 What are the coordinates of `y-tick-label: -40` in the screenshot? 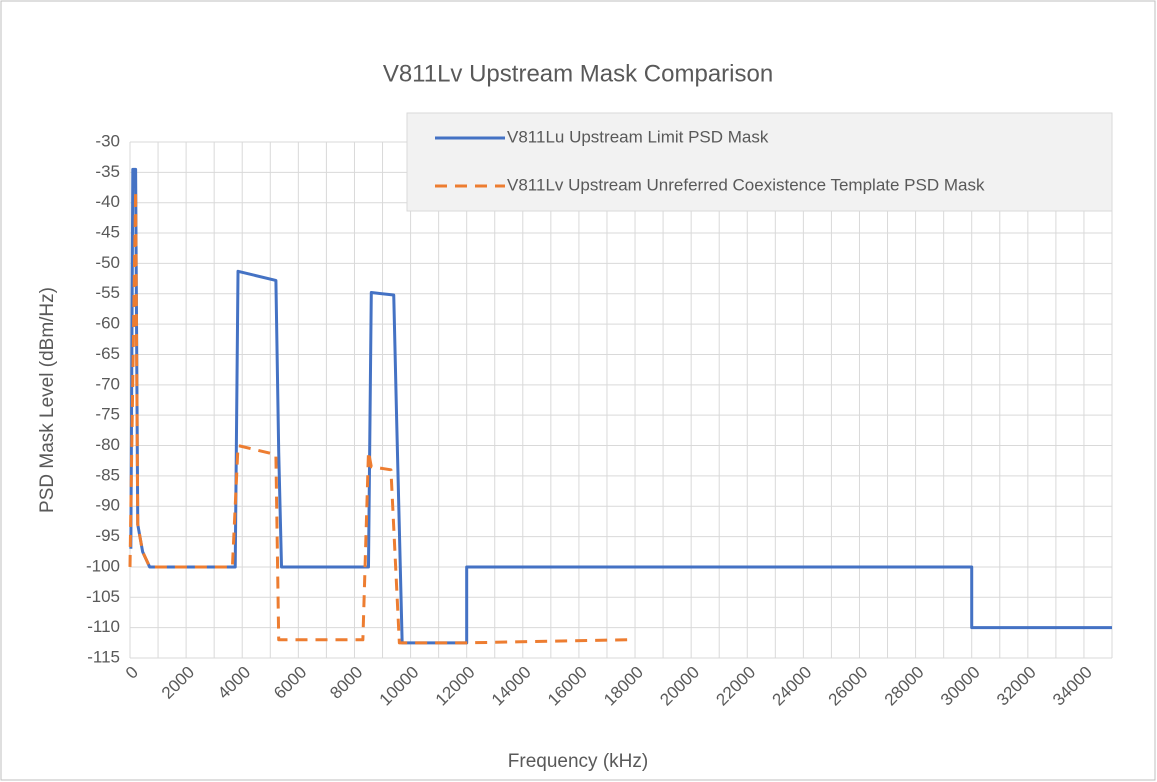 It's located at (107, 201).